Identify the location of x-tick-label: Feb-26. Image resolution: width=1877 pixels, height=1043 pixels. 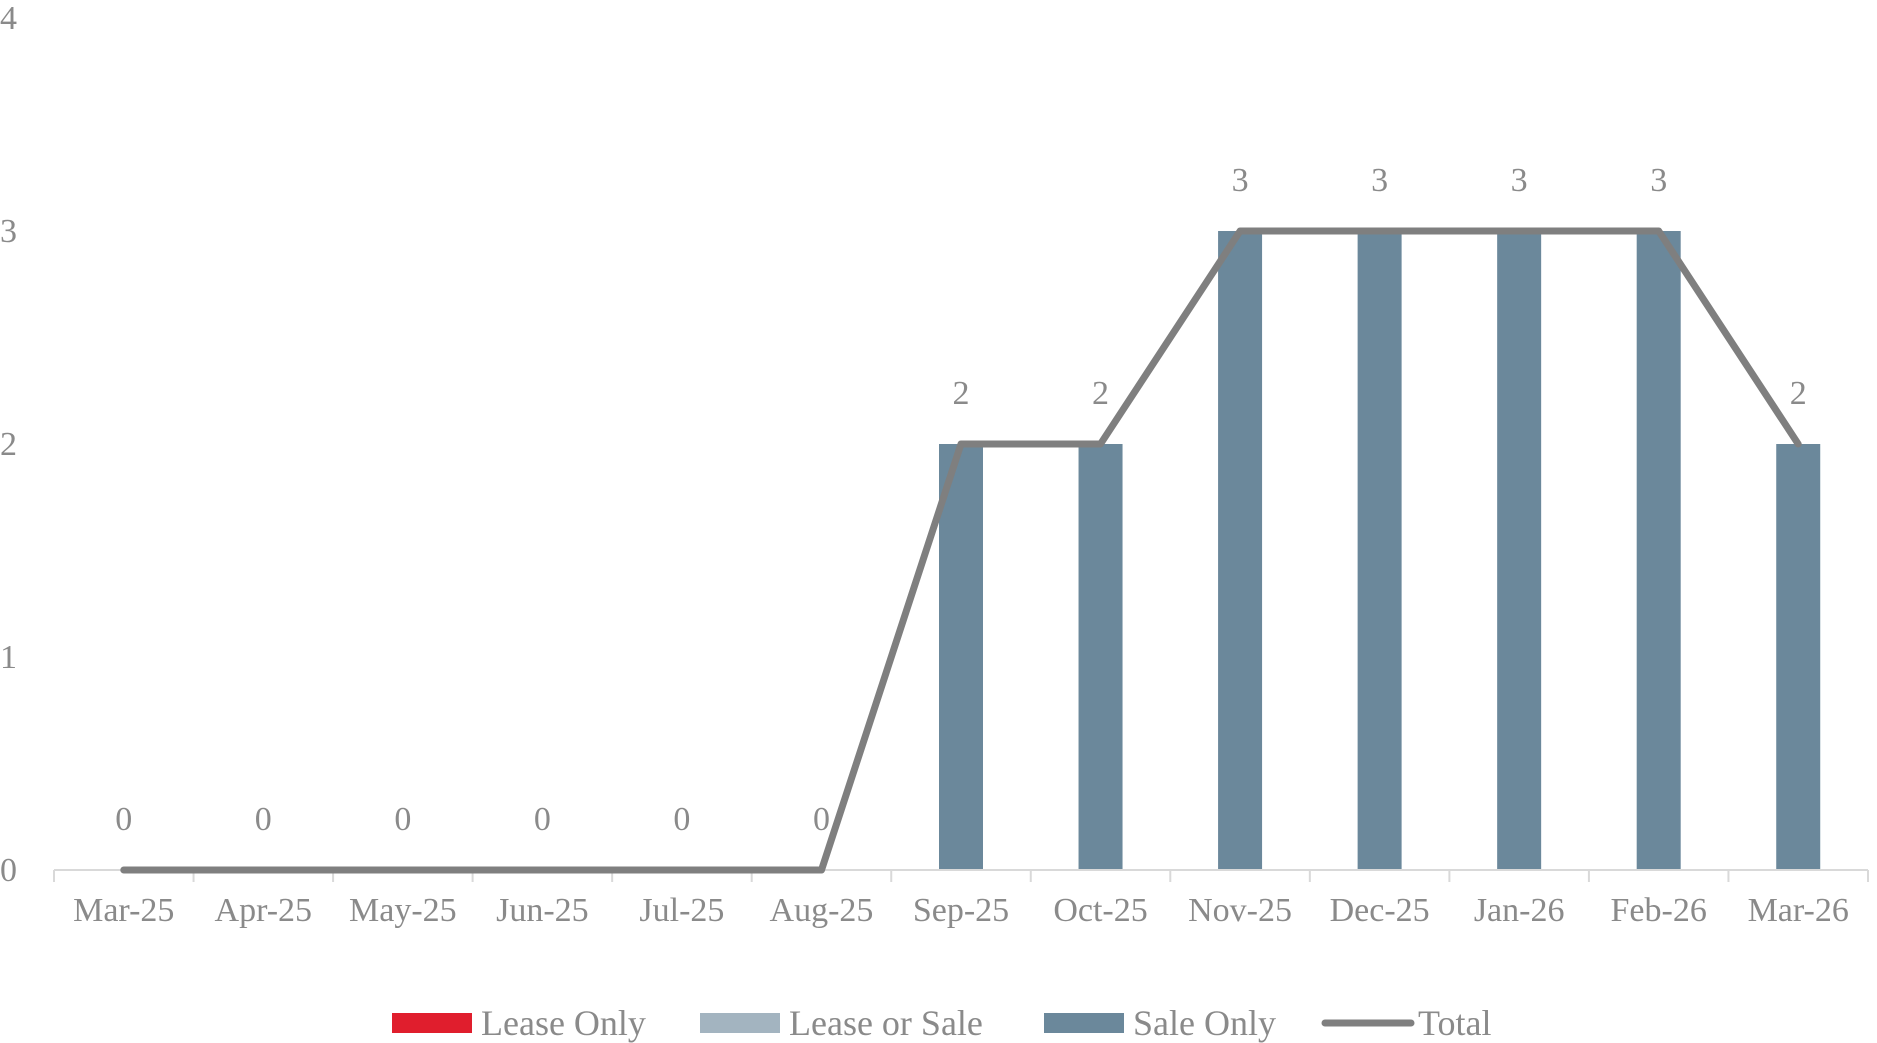
(1659, 910).